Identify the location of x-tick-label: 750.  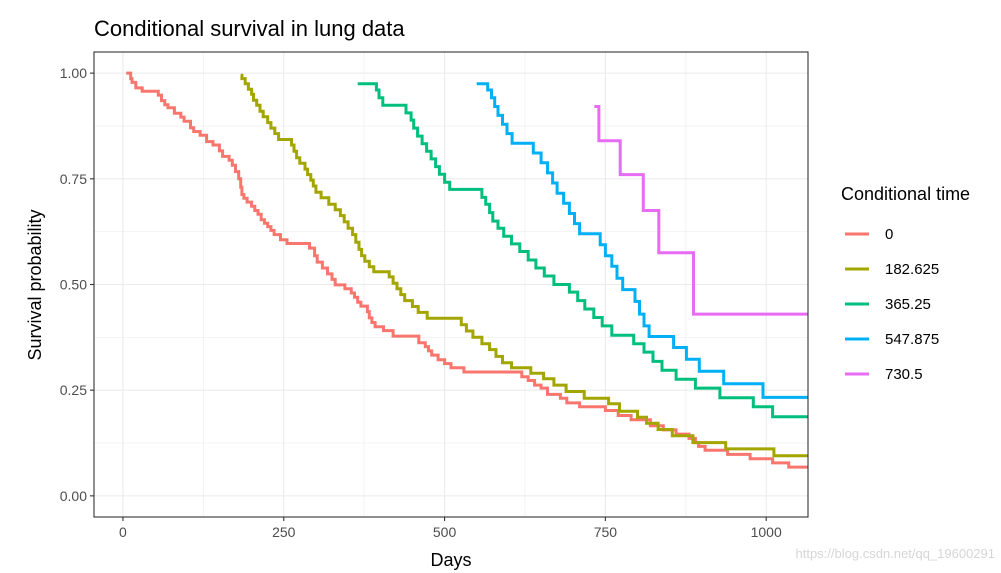
(606, 532).